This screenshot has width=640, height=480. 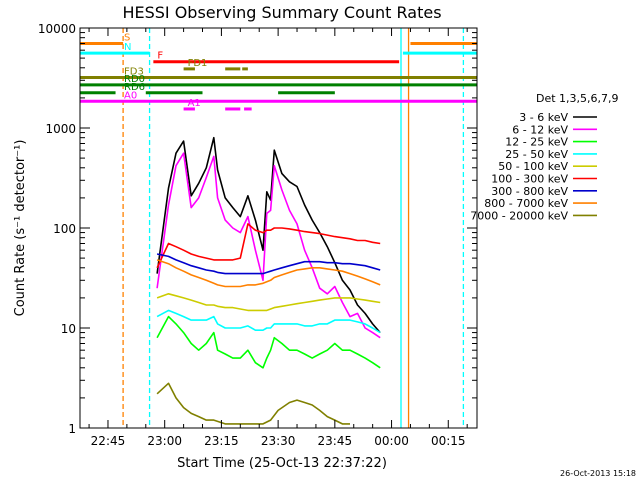 What do you see at coordinates (536, 154) in the screenshot?
I see `legend-label-3: 25 - 50 keV` at bounding box center [536, 154].